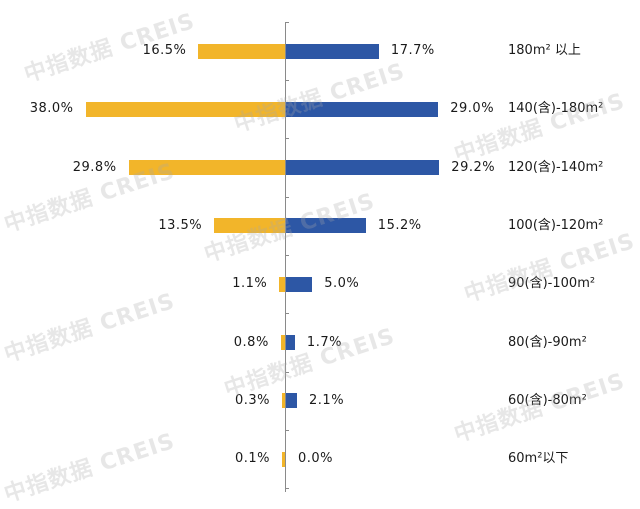  I want to click on value-label-right: 29.2%, so click(473, 167).